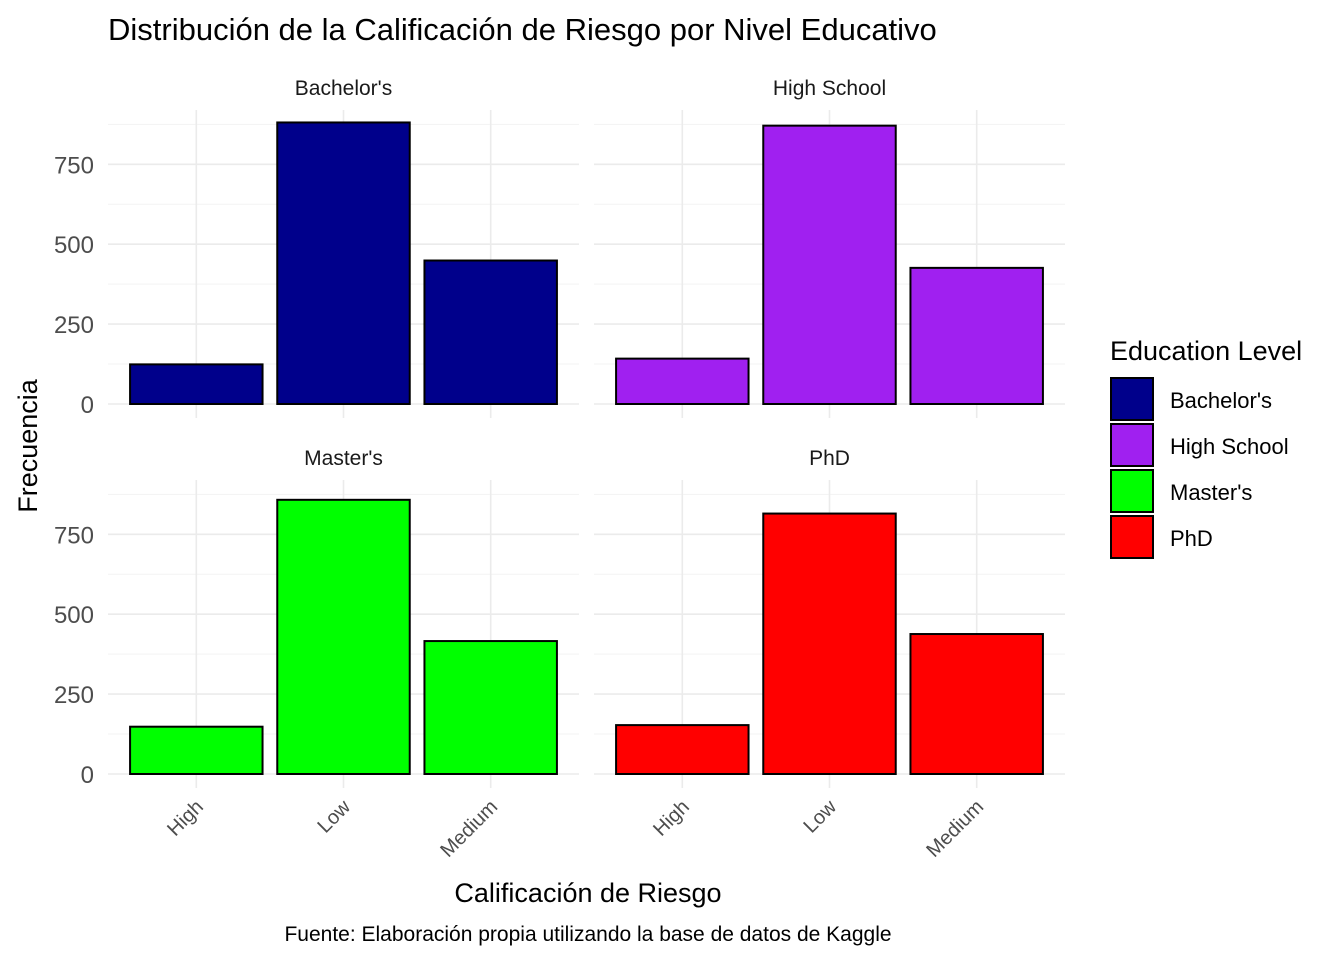 The image size is (1344, 960). Describe the element at coordinates (28, 445) in the screenshot. I see `y-axis-title: Frecuencia` at that location.